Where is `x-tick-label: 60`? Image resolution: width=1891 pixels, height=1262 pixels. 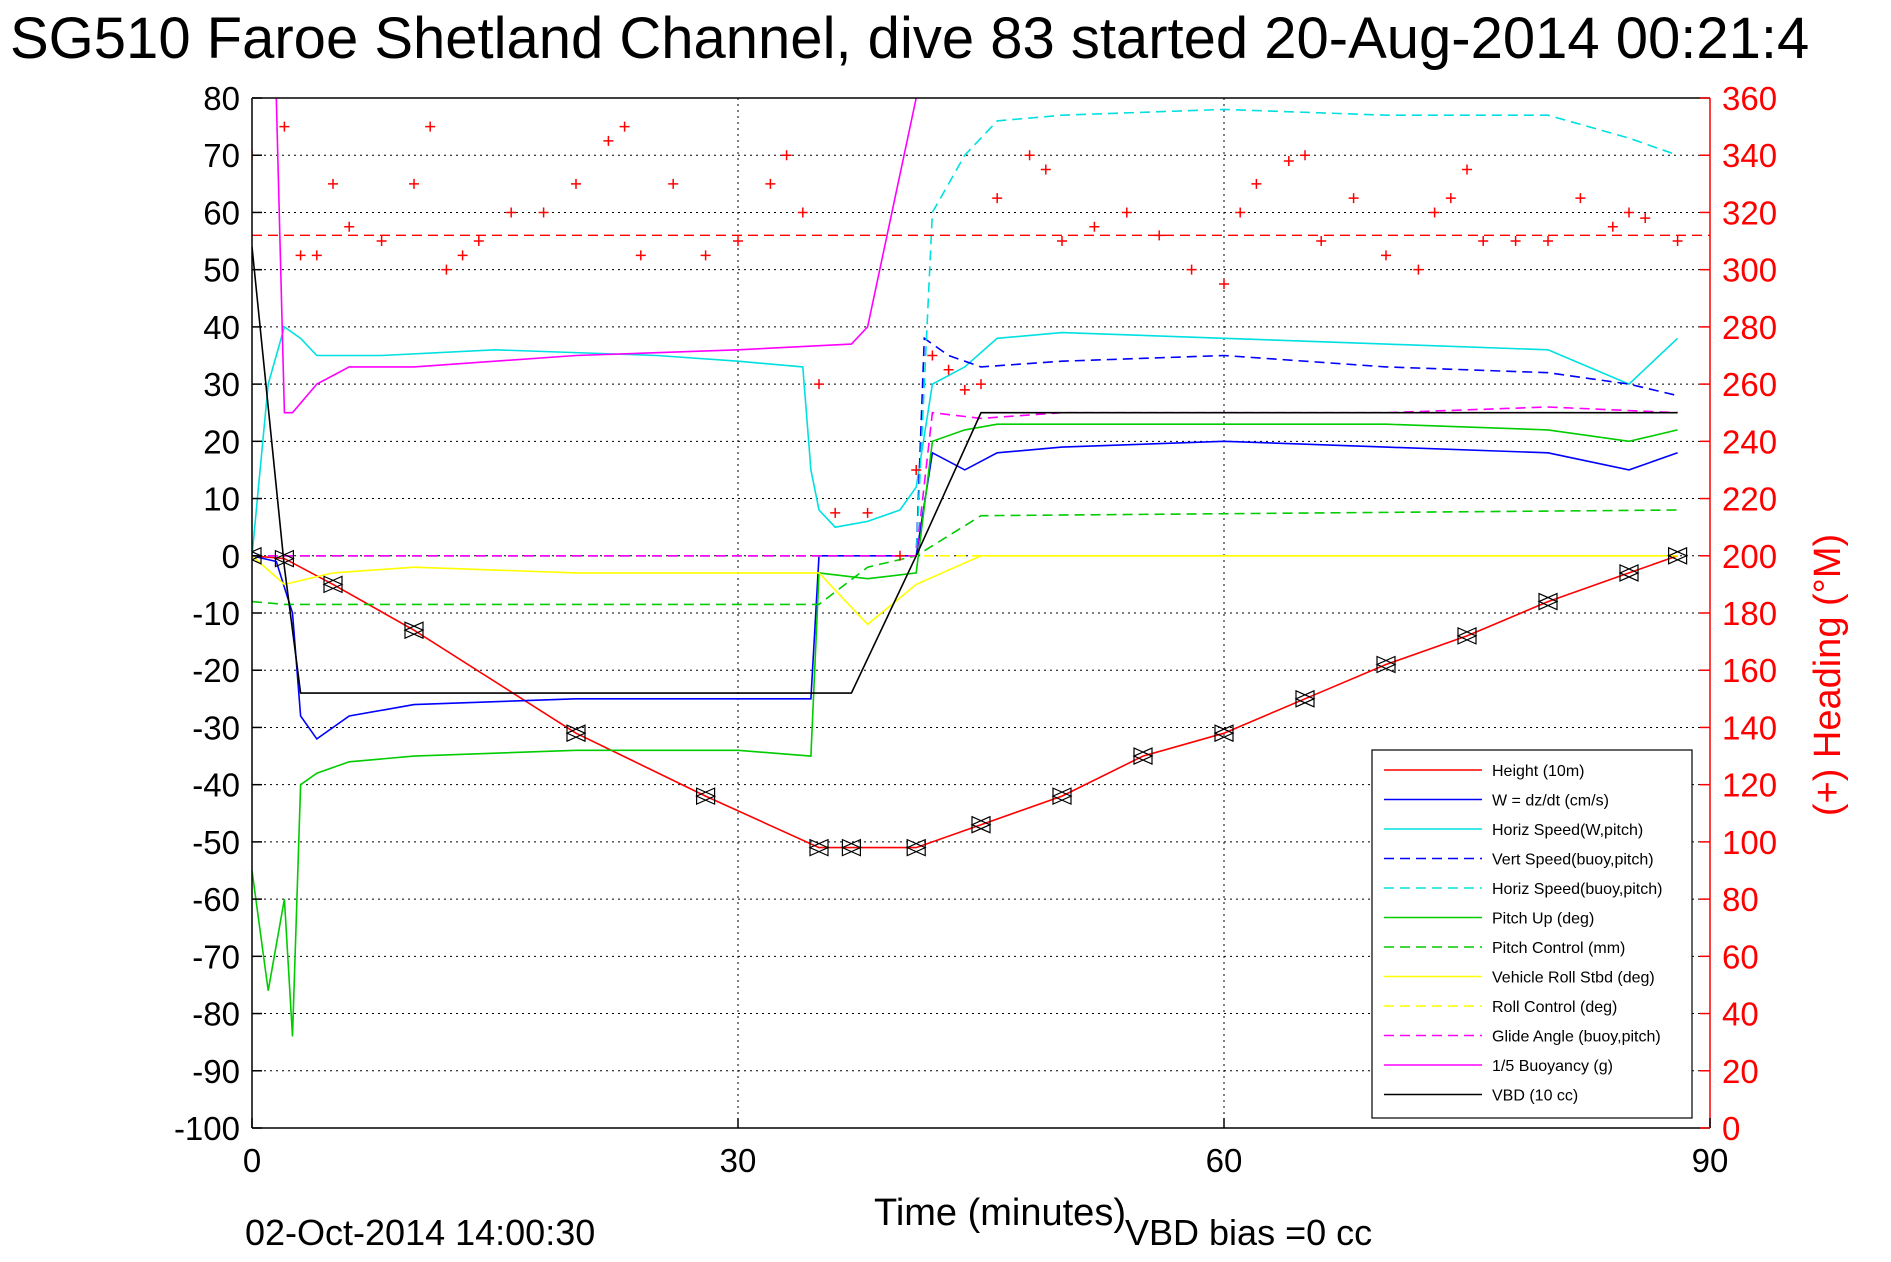 x-tick-label: 60 is located at coordinates (1224, 1160).